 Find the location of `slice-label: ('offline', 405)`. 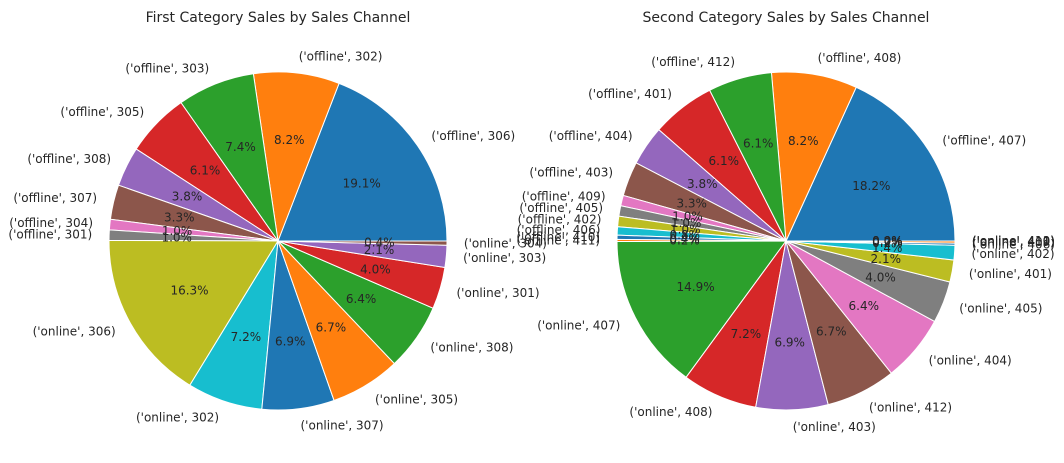

slice-label: ('offline', 405) is located at coordinates (561, 208).